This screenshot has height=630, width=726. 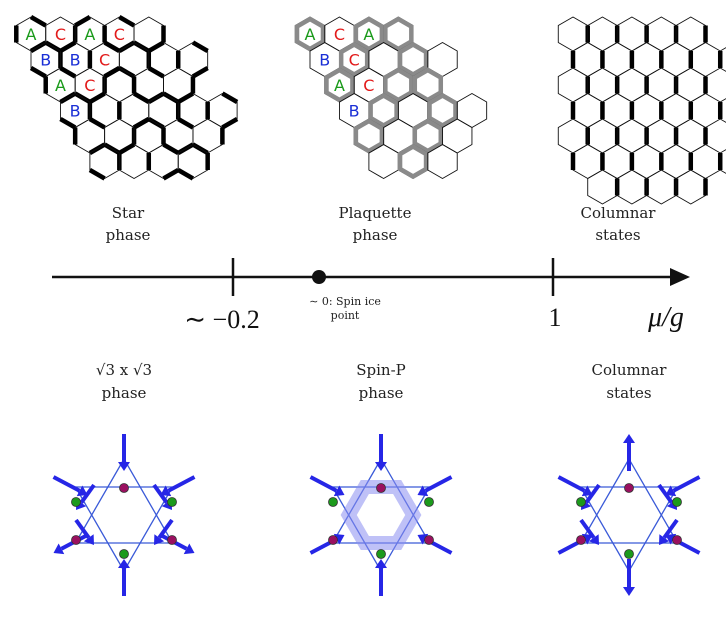 I want to click on spin-ice-label-line2: point, so click(x=345, y=315).